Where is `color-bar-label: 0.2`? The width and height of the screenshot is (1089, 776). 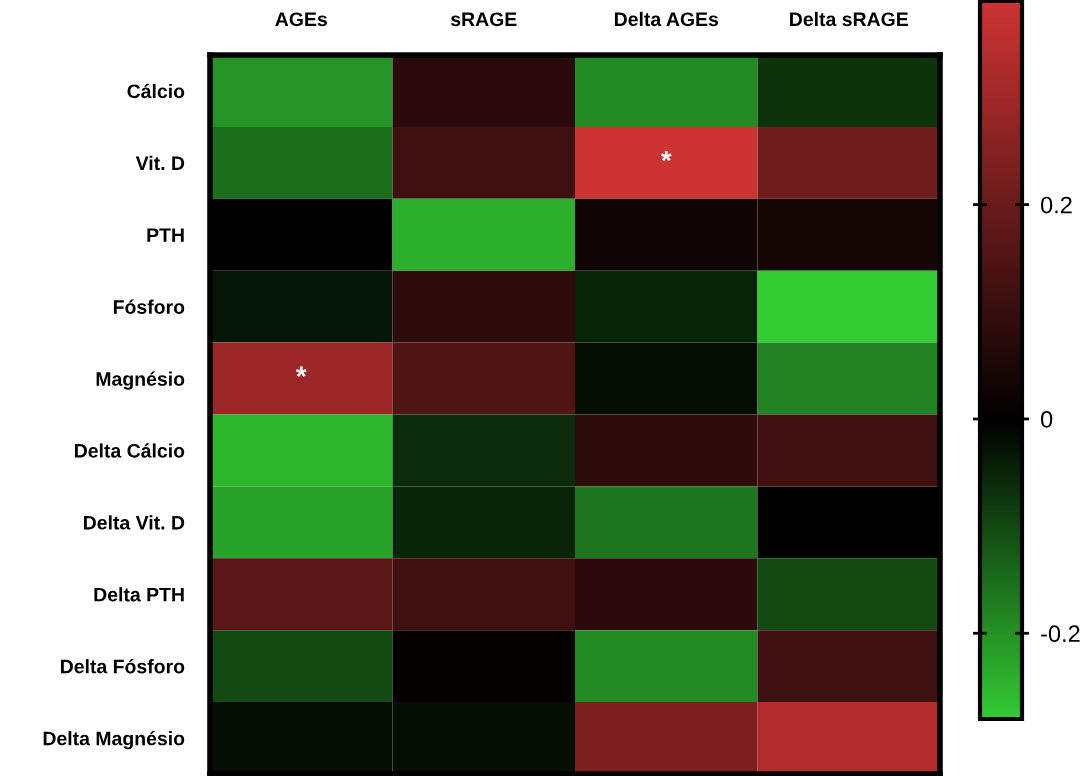
color-bar-label: 0.2 is located at coordinates (1056, 205).